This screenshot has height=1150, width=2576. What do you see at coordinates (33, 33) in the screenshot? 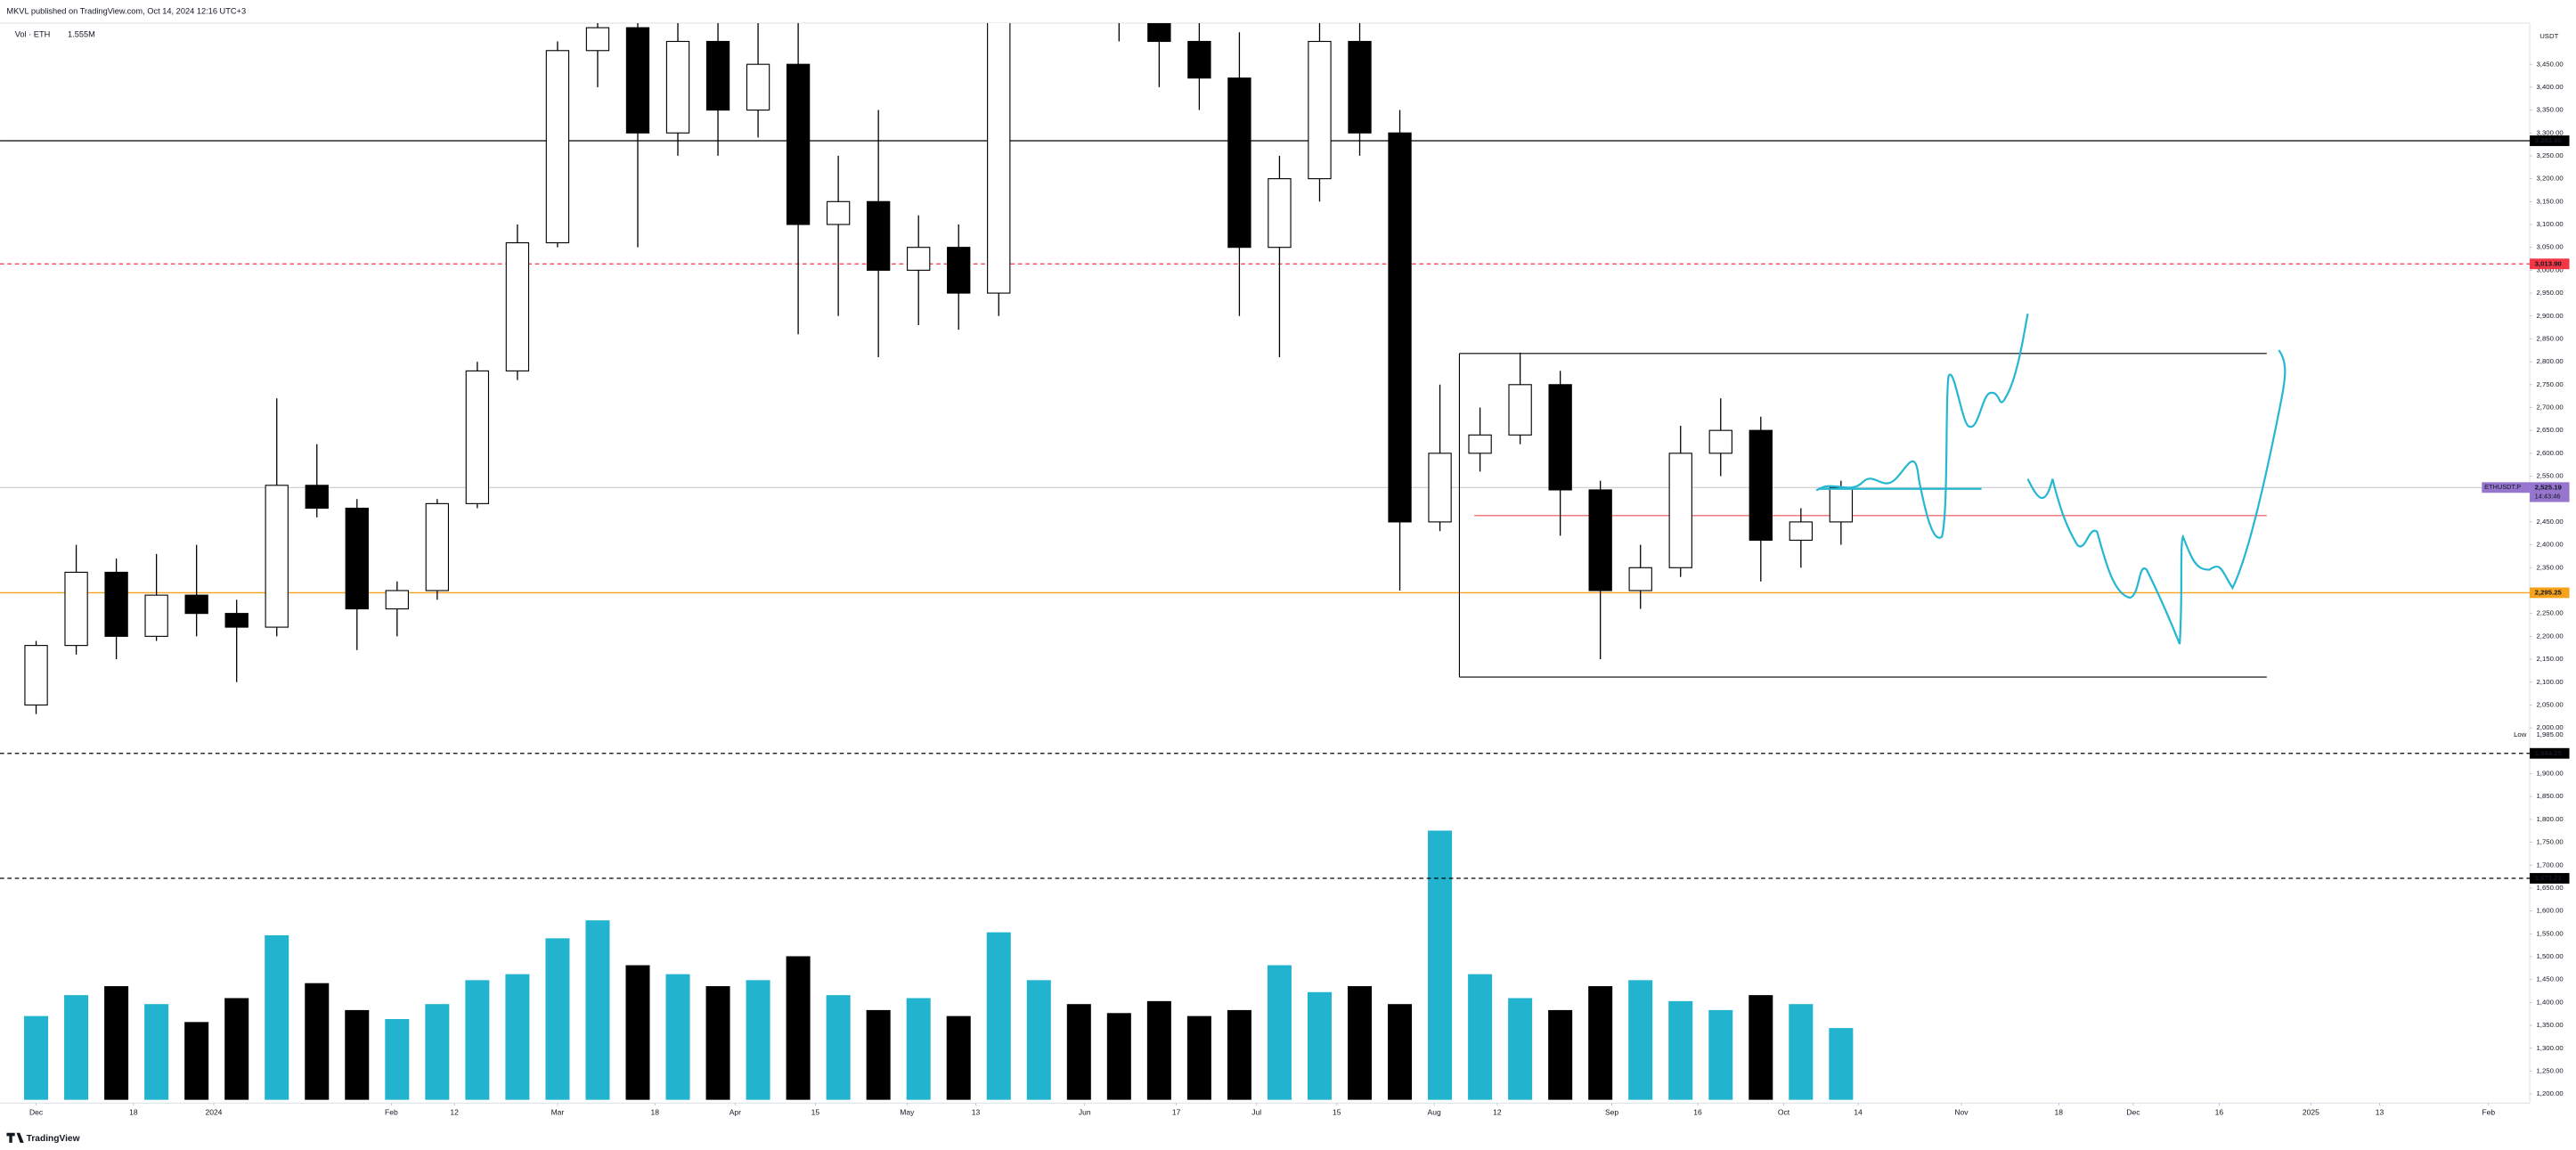
I see `volume-legend-name: Vol · ETH` at bounding box center [33, 33].